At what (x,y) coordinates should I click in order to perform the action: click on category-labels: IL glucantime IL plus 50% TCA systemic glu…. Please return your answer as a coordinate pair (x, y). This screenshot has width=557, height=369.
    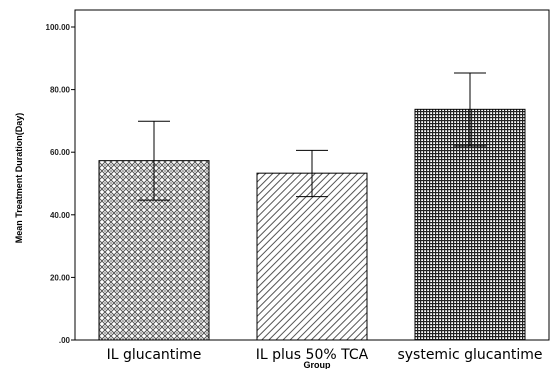
    Looking at the image, I should click on (325, 355).